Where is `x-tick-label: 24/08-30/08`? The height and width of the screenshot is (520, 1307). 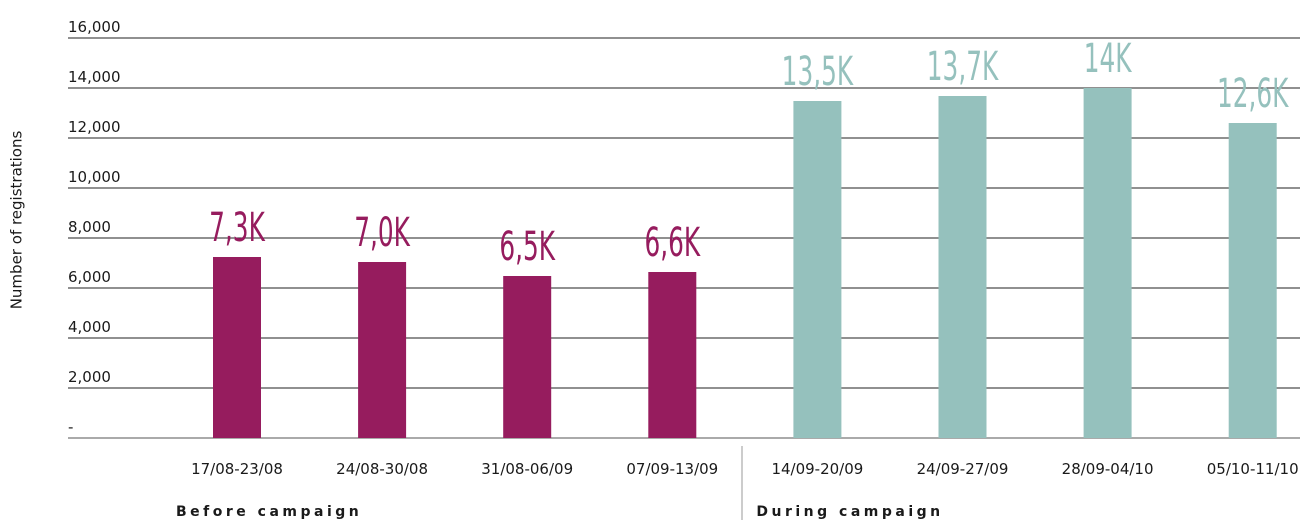 x-tick-label: 24/08-30/08 is located at coordinates (382, 469).